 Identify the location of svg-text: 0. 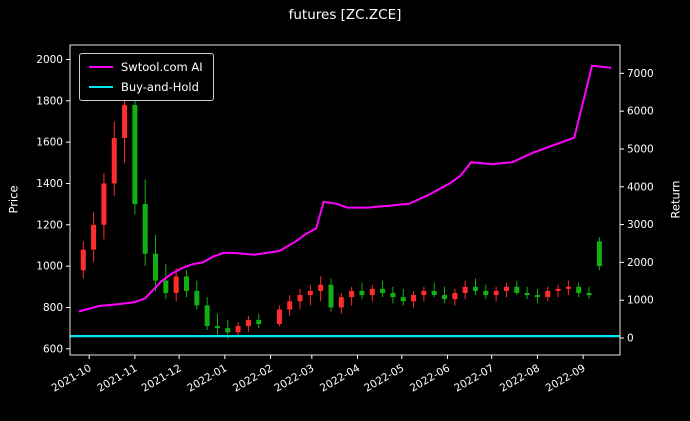
(630, 338).